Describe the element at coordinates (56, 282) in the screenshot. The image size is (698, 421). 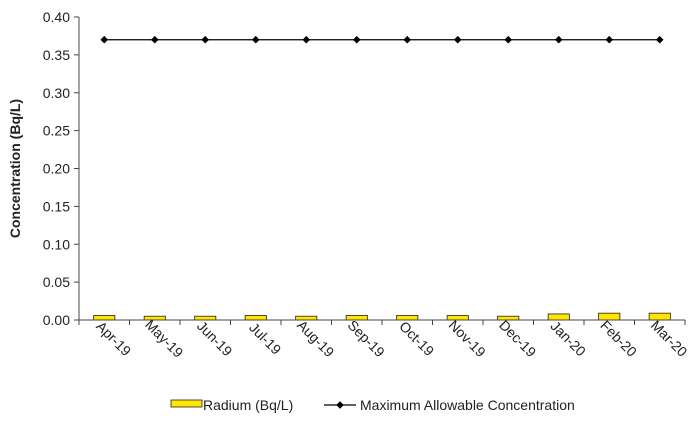
I see `y-tick-label: 0.05` at that location.